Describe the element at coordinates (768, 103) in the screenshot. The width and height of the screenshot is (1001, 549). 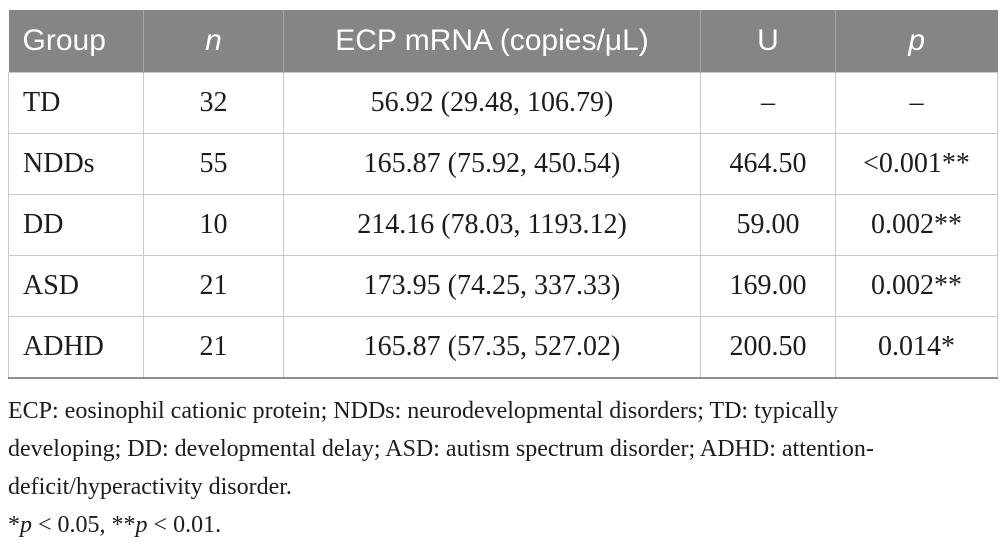
I see `cell-u: –` at that location.